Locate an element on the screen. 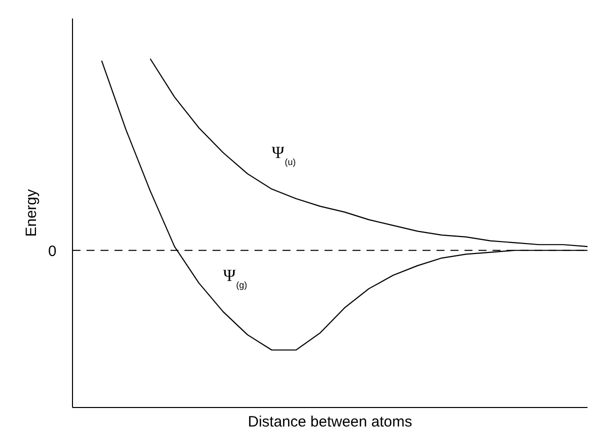  y-axis-title: Energy is located at coordinates (31, 212).